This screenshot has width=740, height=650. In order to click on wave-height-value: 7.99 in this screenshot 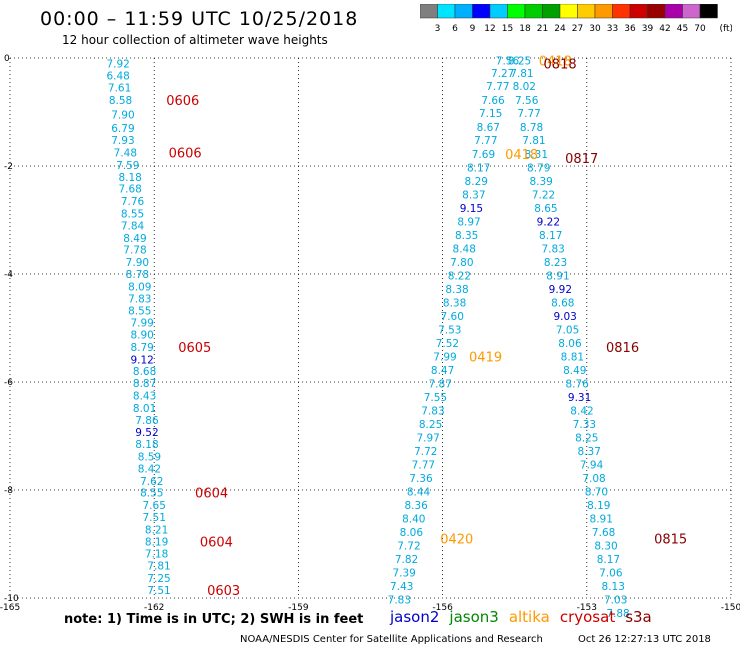, I will do `click(141, 324)`.